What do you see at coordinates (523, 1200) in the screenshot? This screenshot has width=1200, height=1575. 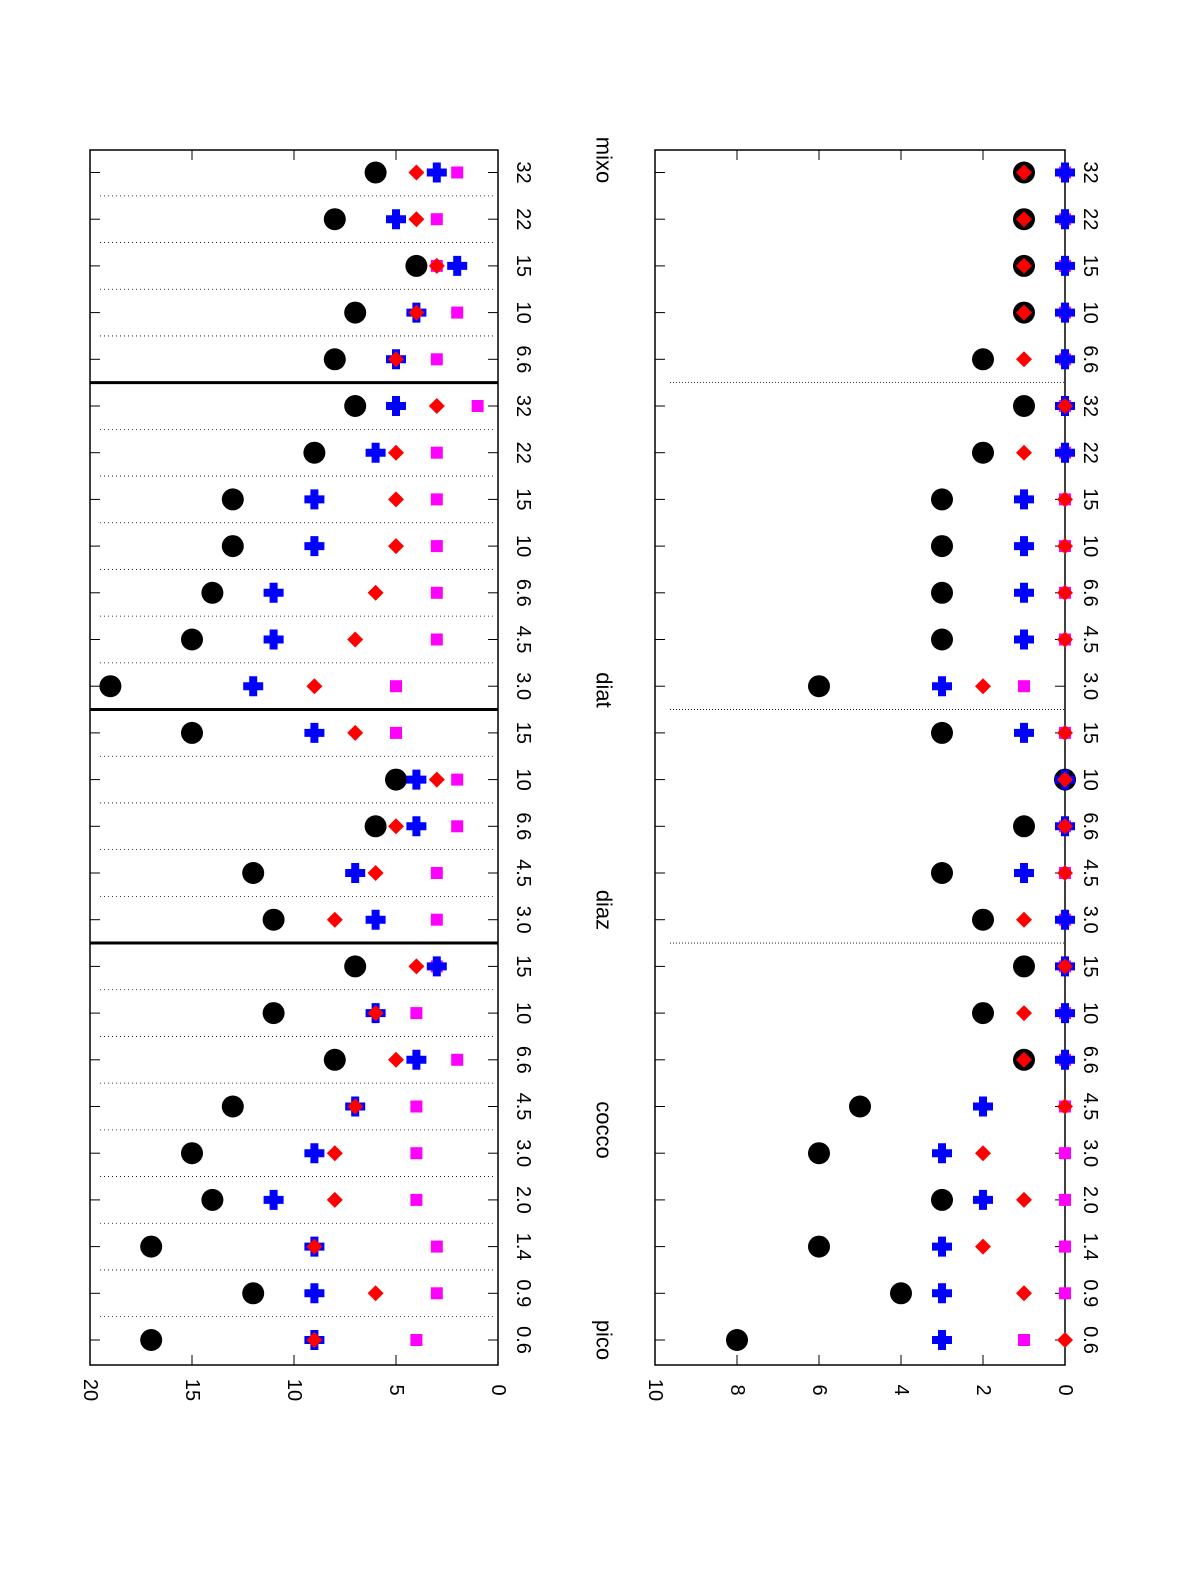 I see `category-tick-label: 2.0` at bounding box center [523, 1200].